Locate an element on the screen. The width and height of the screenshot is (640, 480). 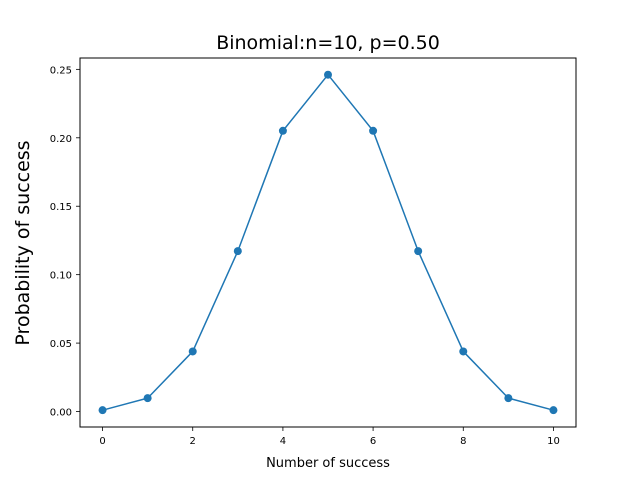
x-axis-label: Number of success is located at coordinates (328, 463).